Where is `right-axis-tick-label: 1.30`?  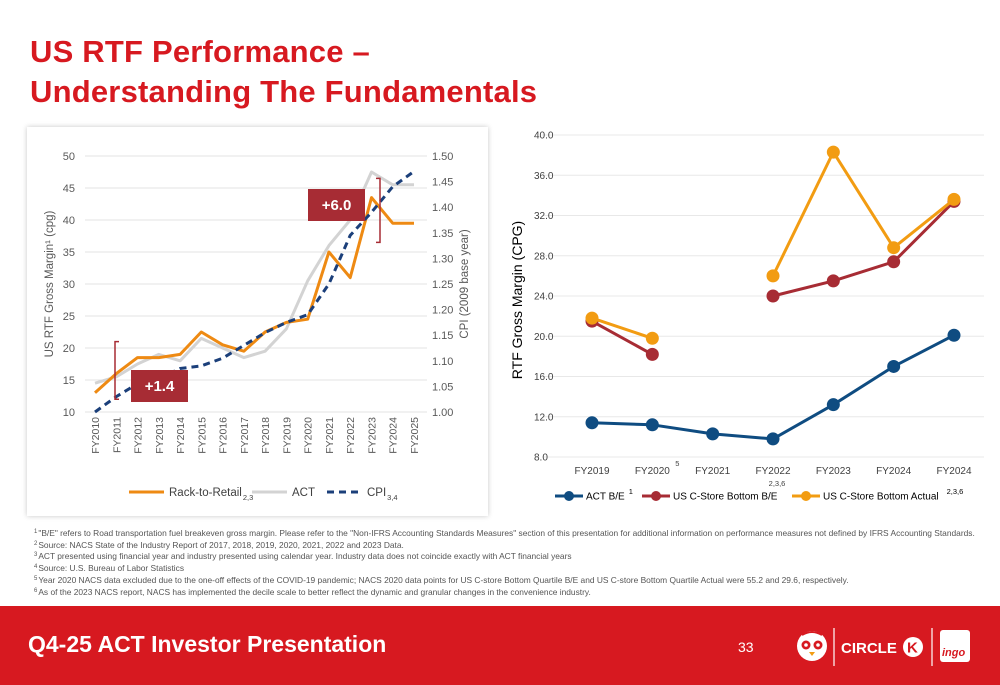 right-axis-tick-label: 1.30 is located at coordinates (442, 259).